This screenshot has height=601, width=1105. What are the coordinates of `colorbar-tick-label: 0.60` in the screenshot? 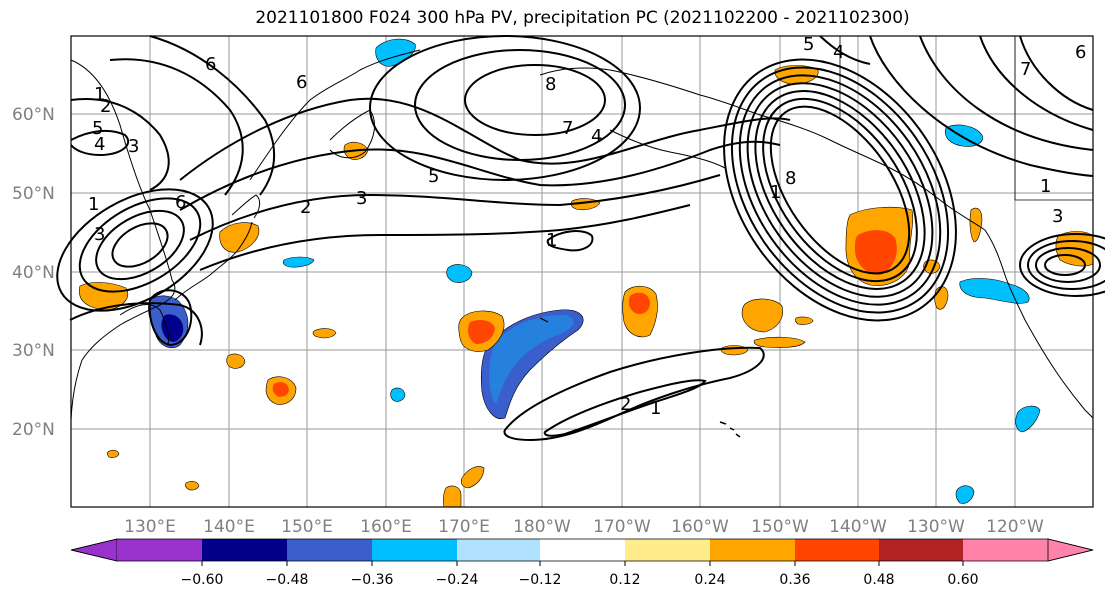 It's located at (962, 580).